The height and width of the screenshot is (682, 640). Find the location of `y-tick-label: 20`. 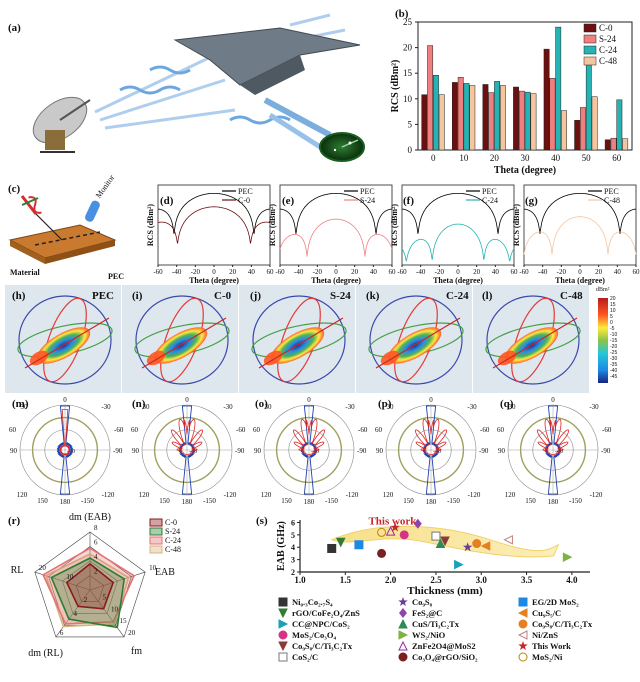

y-tick-label: 20 is located at coordinates (408, 48).